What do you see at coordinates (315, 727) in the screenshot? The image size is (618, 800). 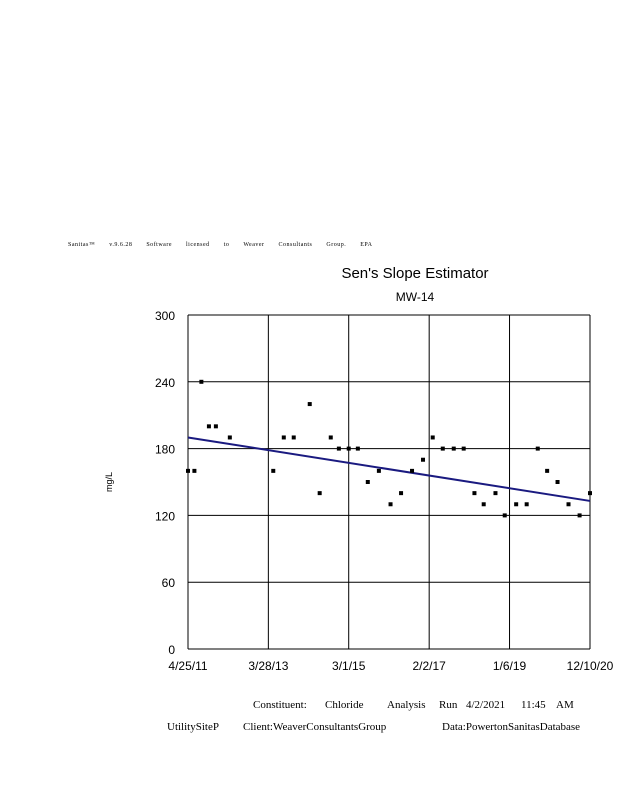 I see `client-name: Client:WeaverConsultantsGroup` at bounding box center [315, 727].